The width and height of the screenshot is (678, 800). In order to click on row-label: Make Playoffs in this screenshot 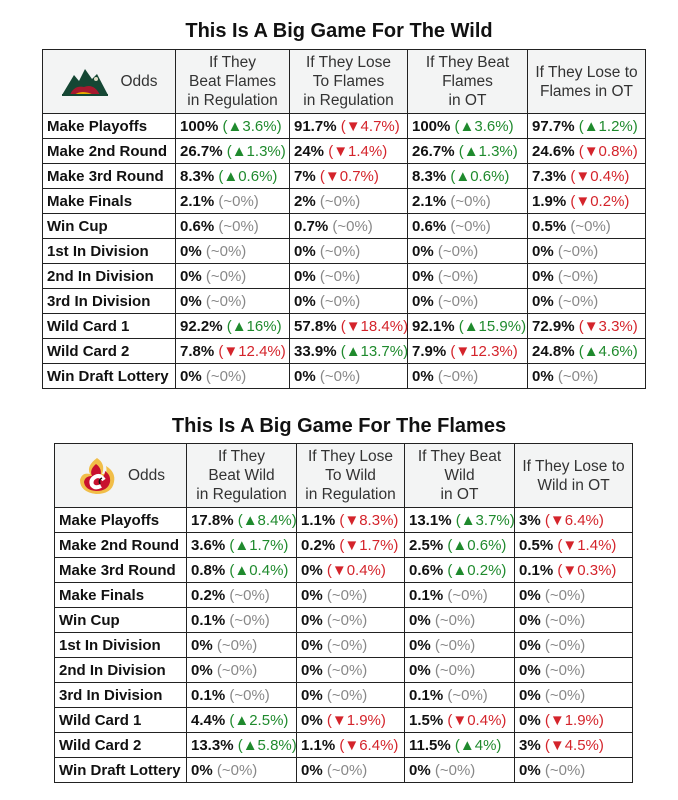, I will do `click(109, 126)`.